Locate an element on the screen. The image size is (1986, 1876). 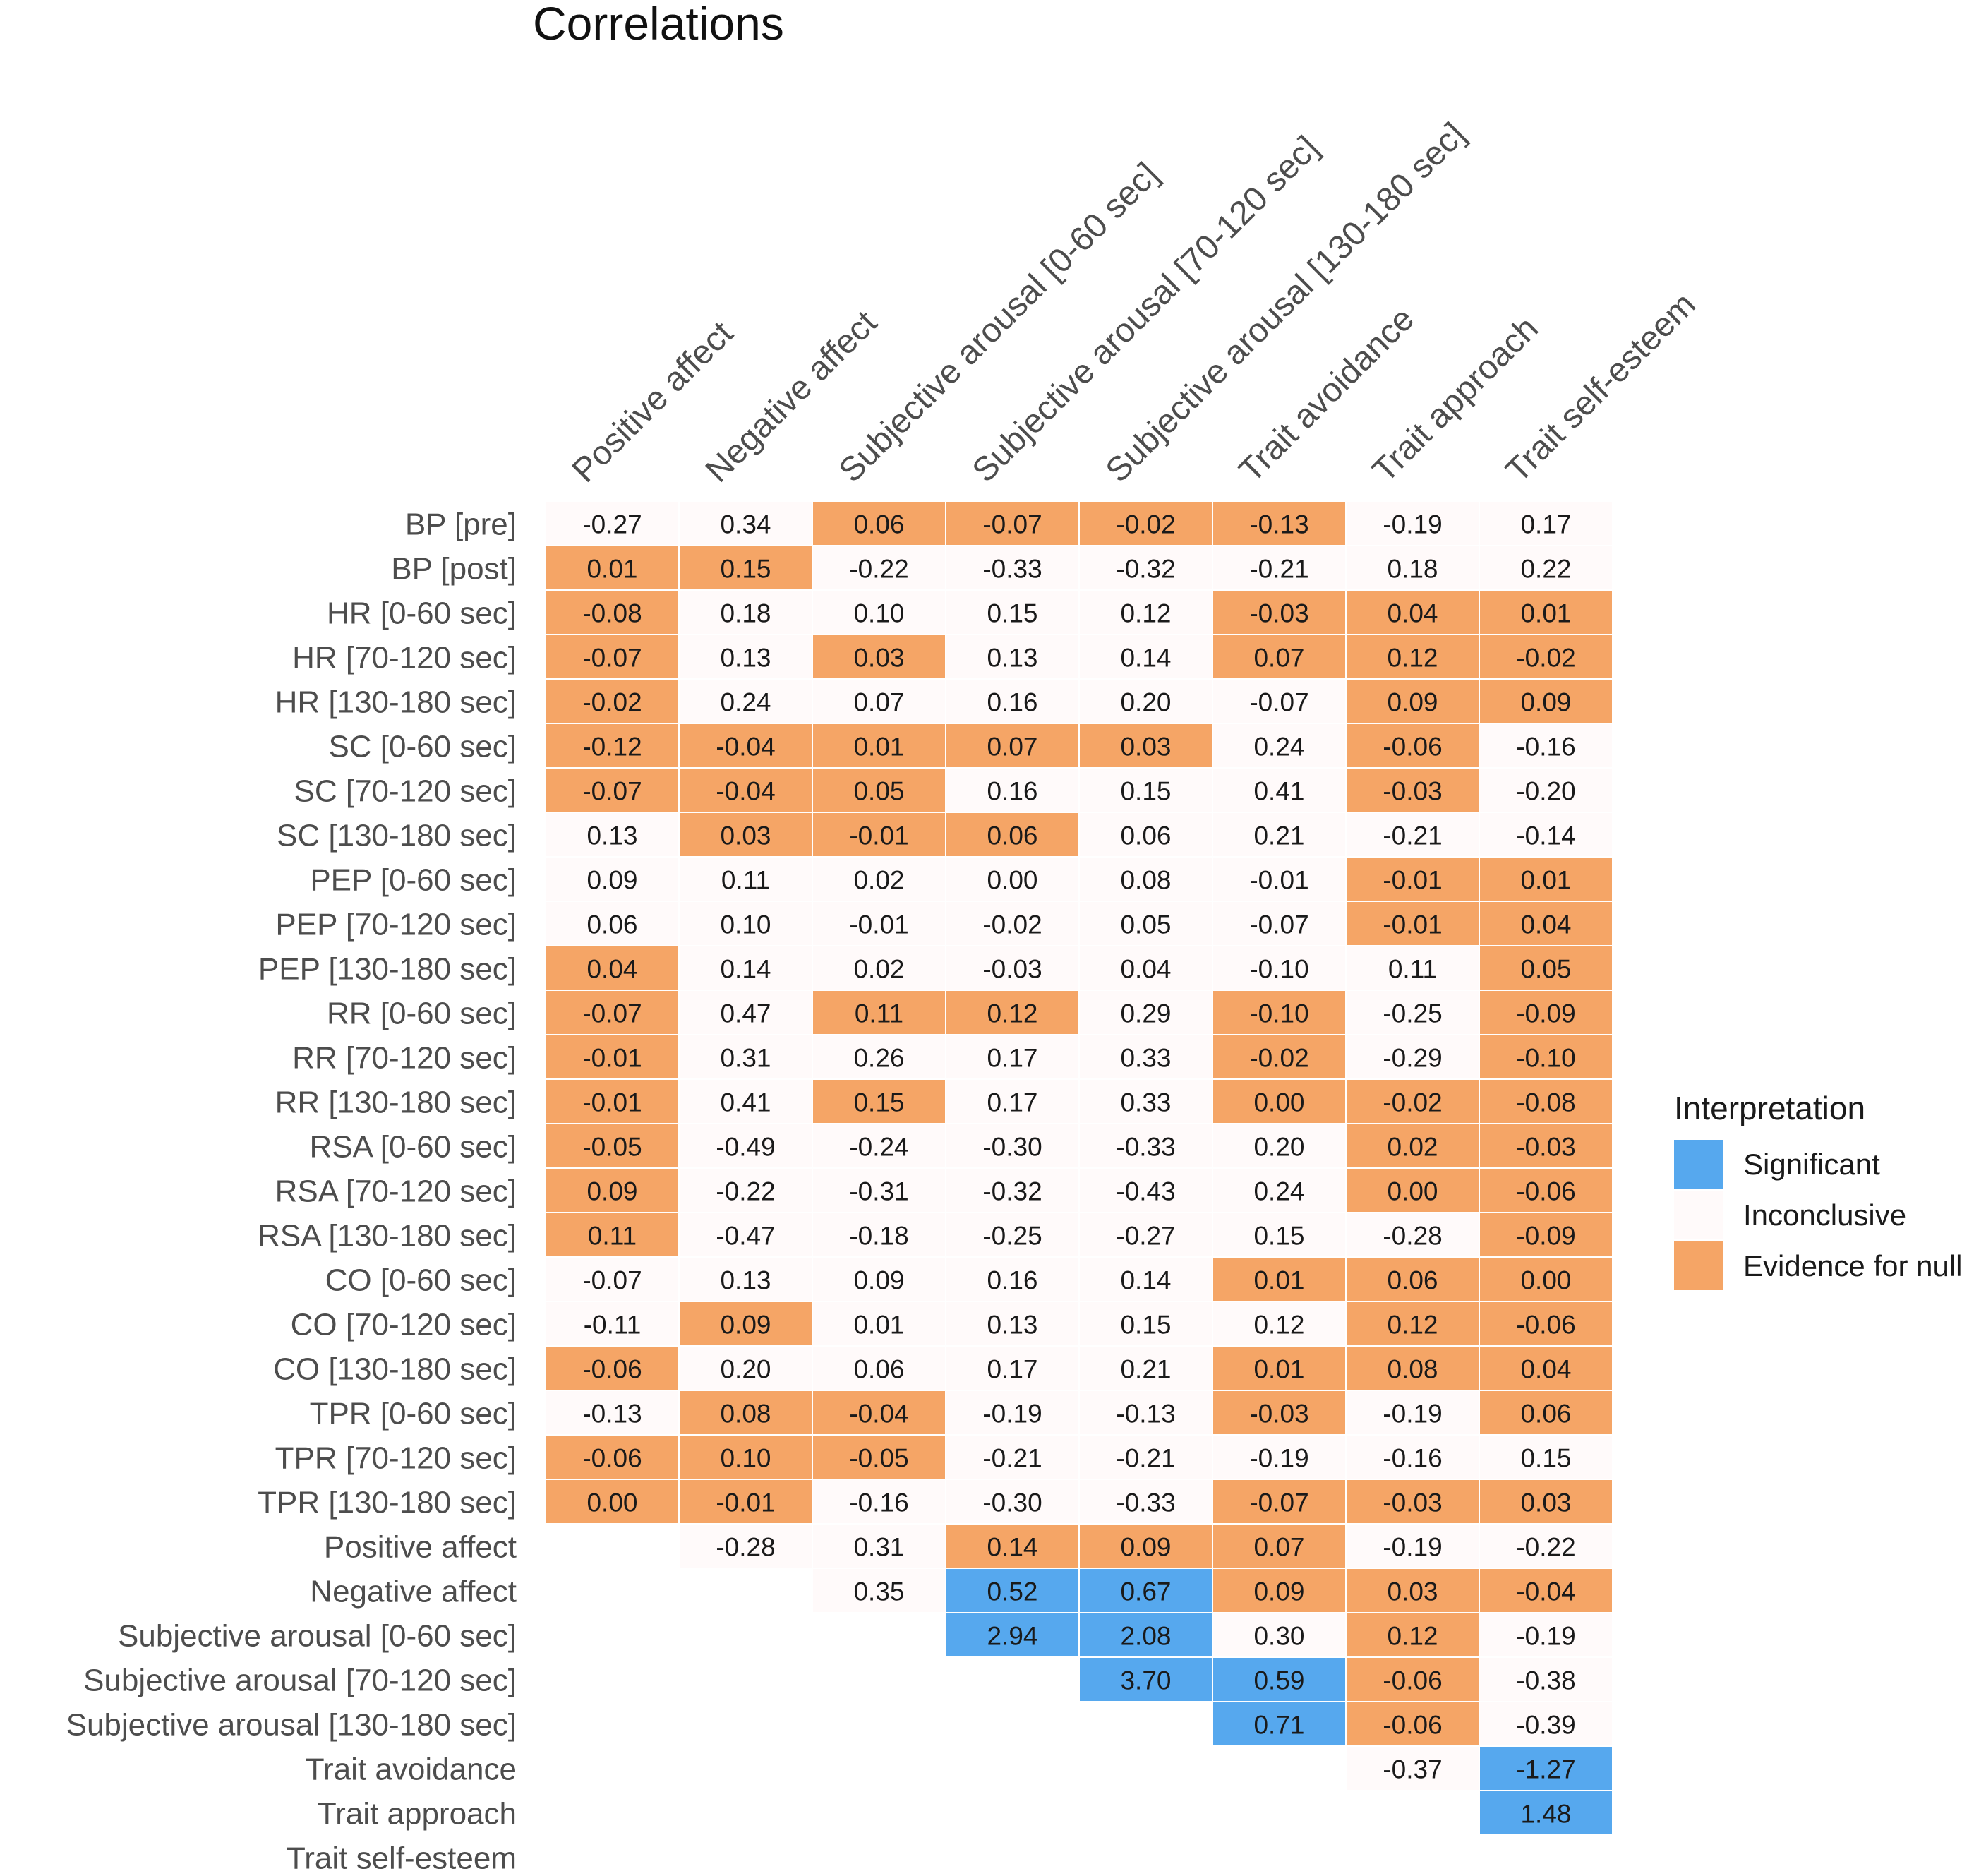
cell-value-label: 0.06 is located at coordinates (612, 924).